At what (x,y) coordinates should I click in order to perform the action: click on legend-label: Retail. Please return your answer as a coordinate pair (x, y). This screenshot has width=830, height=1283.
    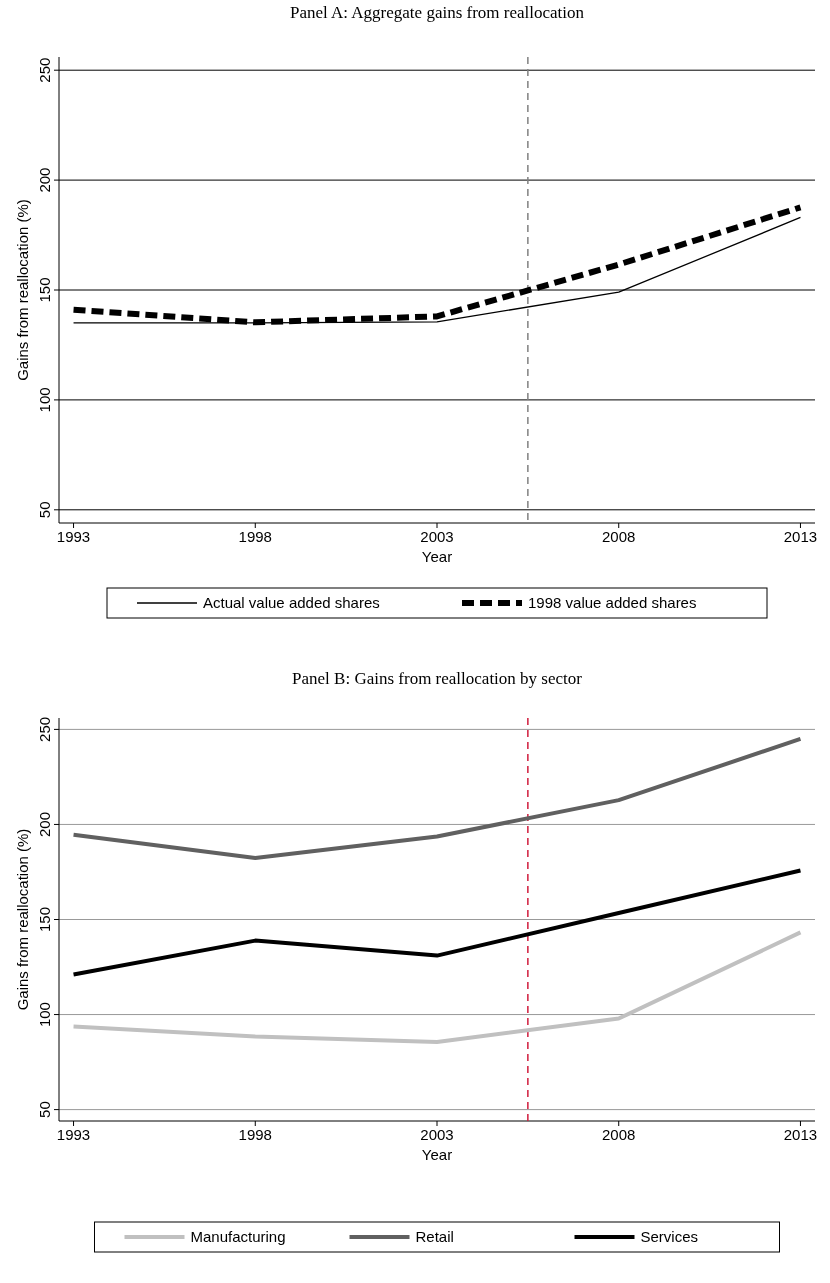
    Looking at the image, I should click on (434, 1236).